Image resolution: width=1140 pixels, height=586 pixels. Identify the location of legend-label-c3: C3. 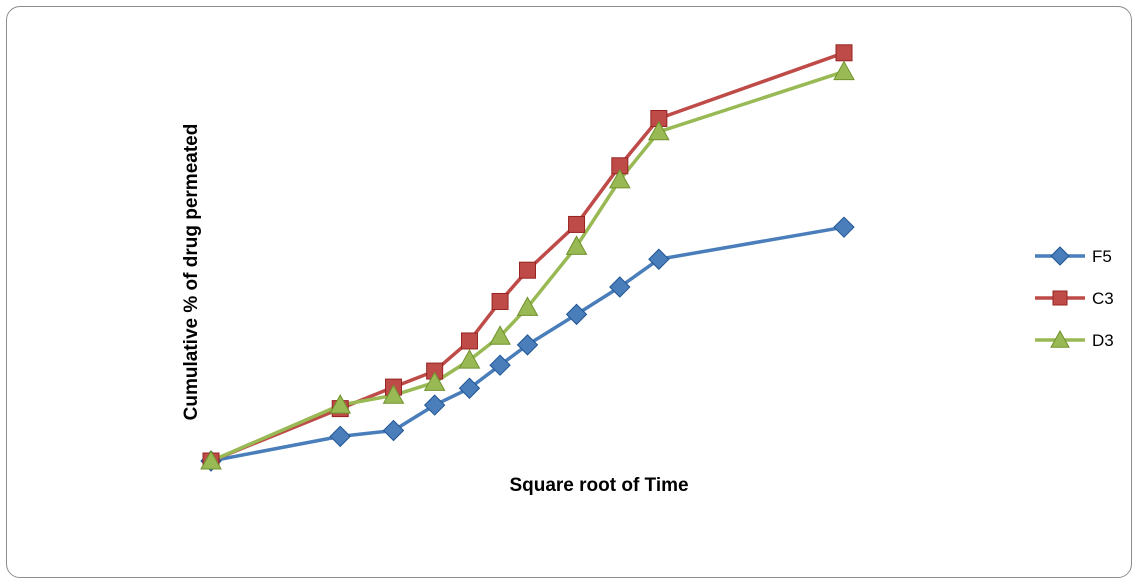
(1103, 298).